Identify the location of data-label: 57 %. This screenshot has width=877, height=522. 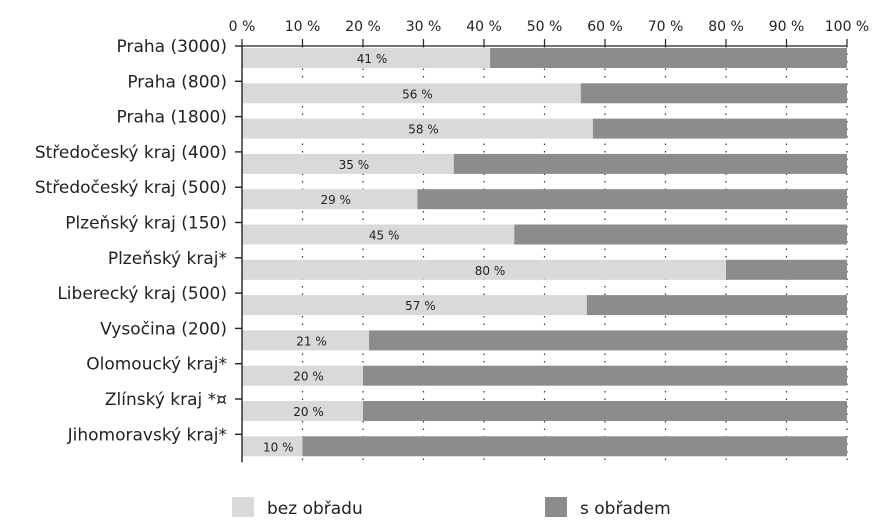
(420, 306).